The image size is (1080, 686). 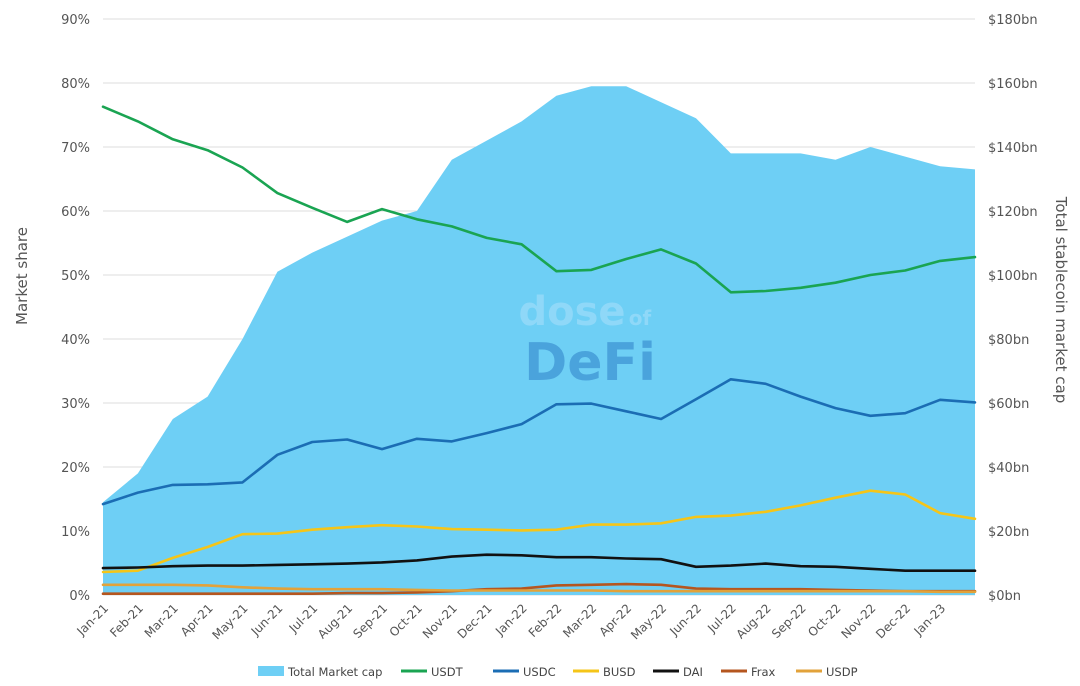 What do you see at coordinates (75, 84) in the screenshot?
I see `y-tick-label: 80%` at bounding box center [75, 84].